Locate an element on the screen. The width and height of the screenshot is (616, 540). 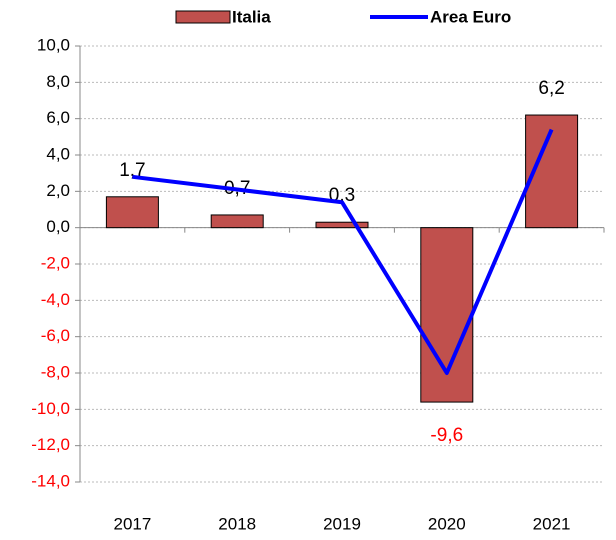
y-tick-label: 4,0 is located at coordinates (58, 153).